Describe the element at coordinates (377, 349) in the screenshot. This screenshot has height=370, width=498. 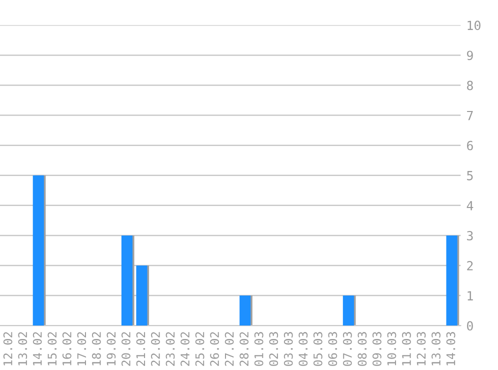
I see `x-tick-label: 09.03` at that location.